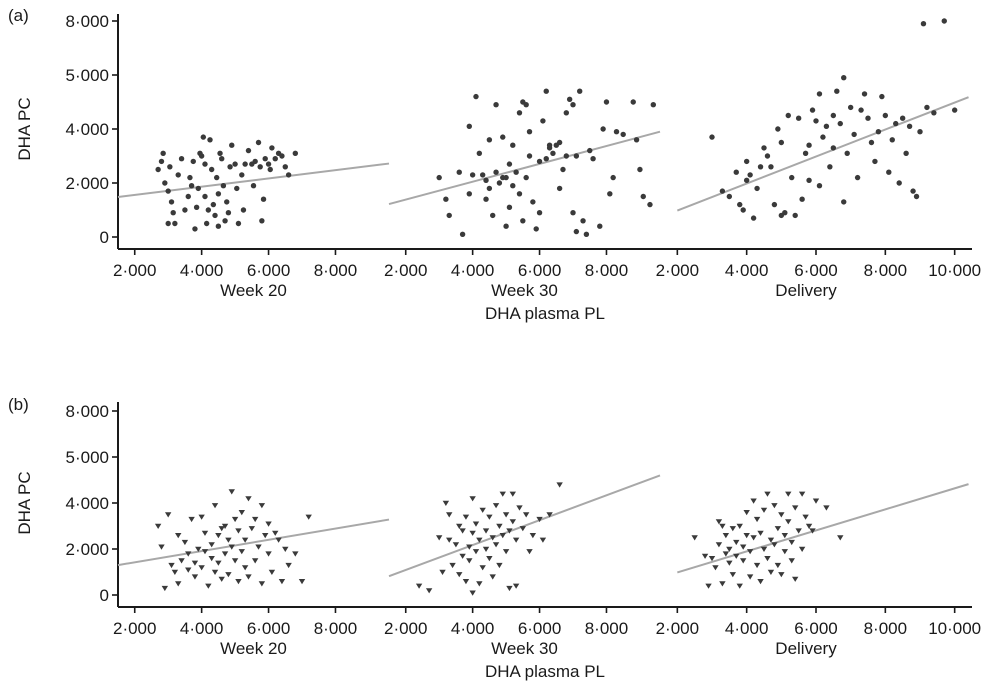 This screenshot has height=695, width=991. What do you see at coordinates (18, 404) in the screenshot?
I see `panel-label: (b)` at bounding box center [18, 404].